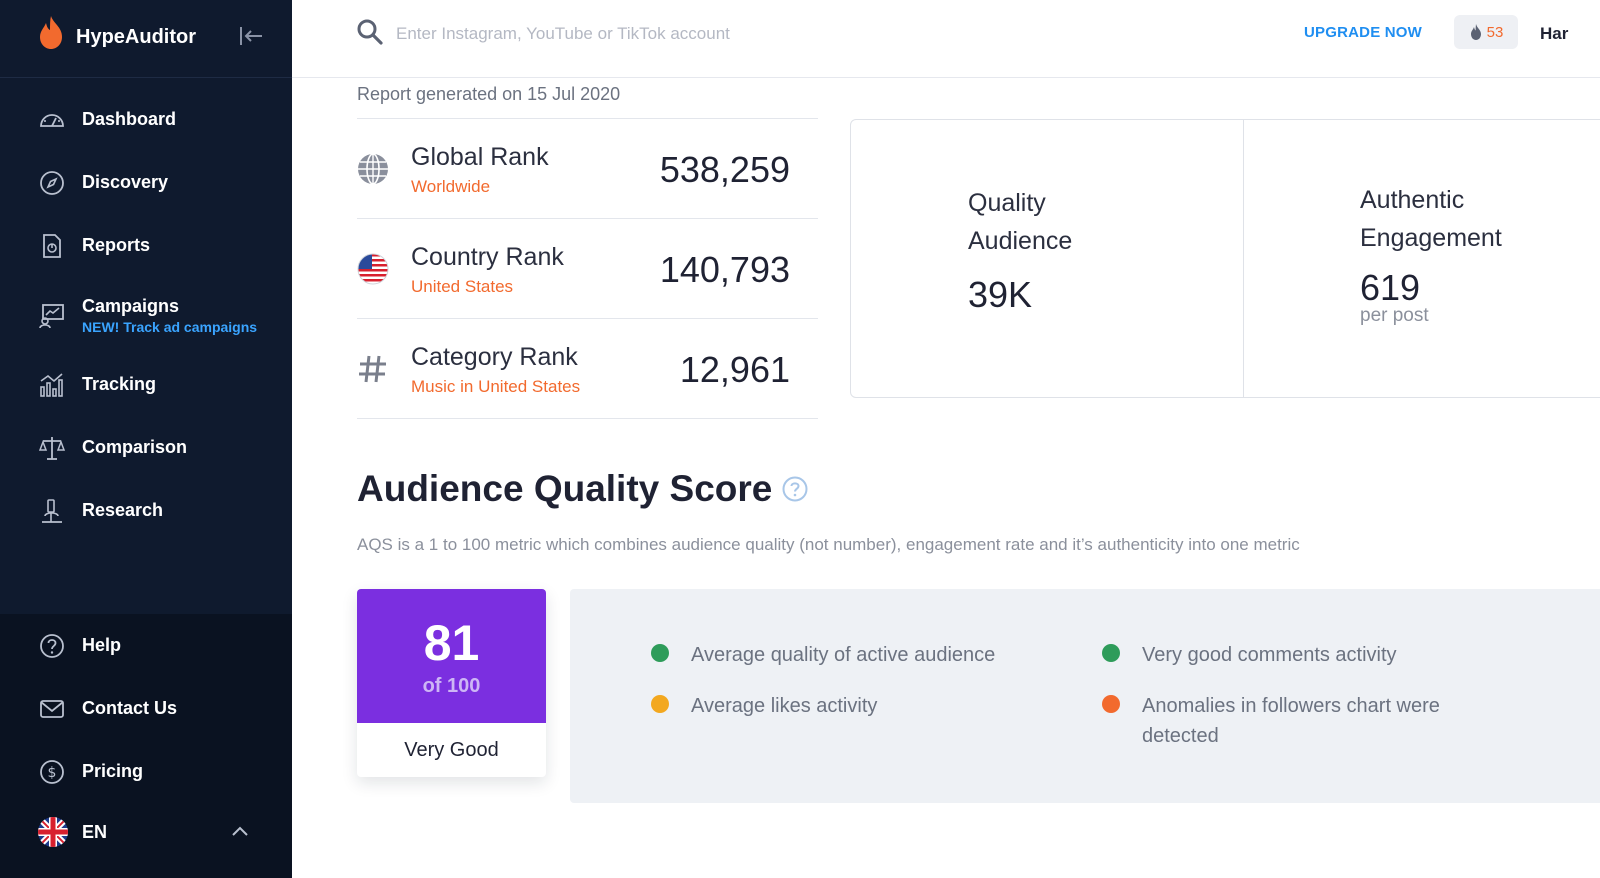  What do you see at coordinates (451, 186) in the screenshot?
I see `rank-scope: Worldwide` at bounding box center [451, 186].